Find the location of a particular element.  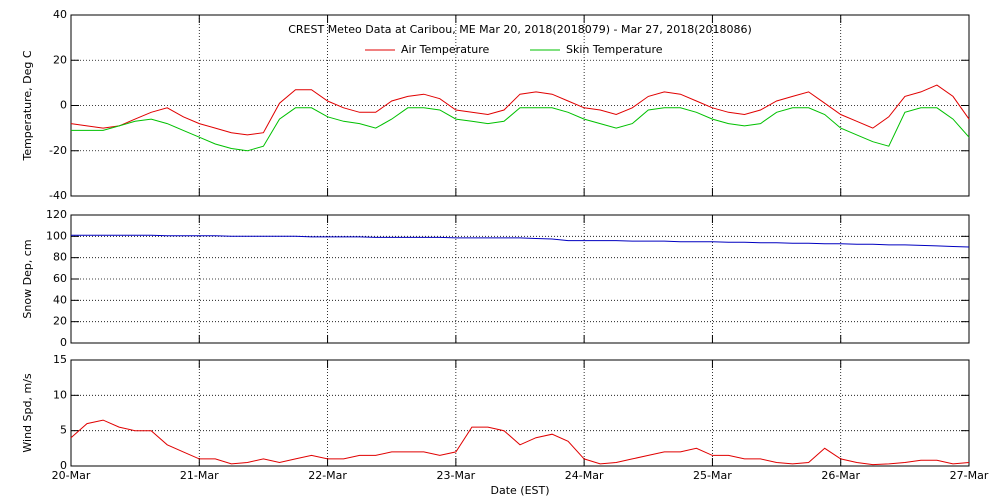

y-axis-label: Wind Spd, m/s is located at coordinates (27, 413).